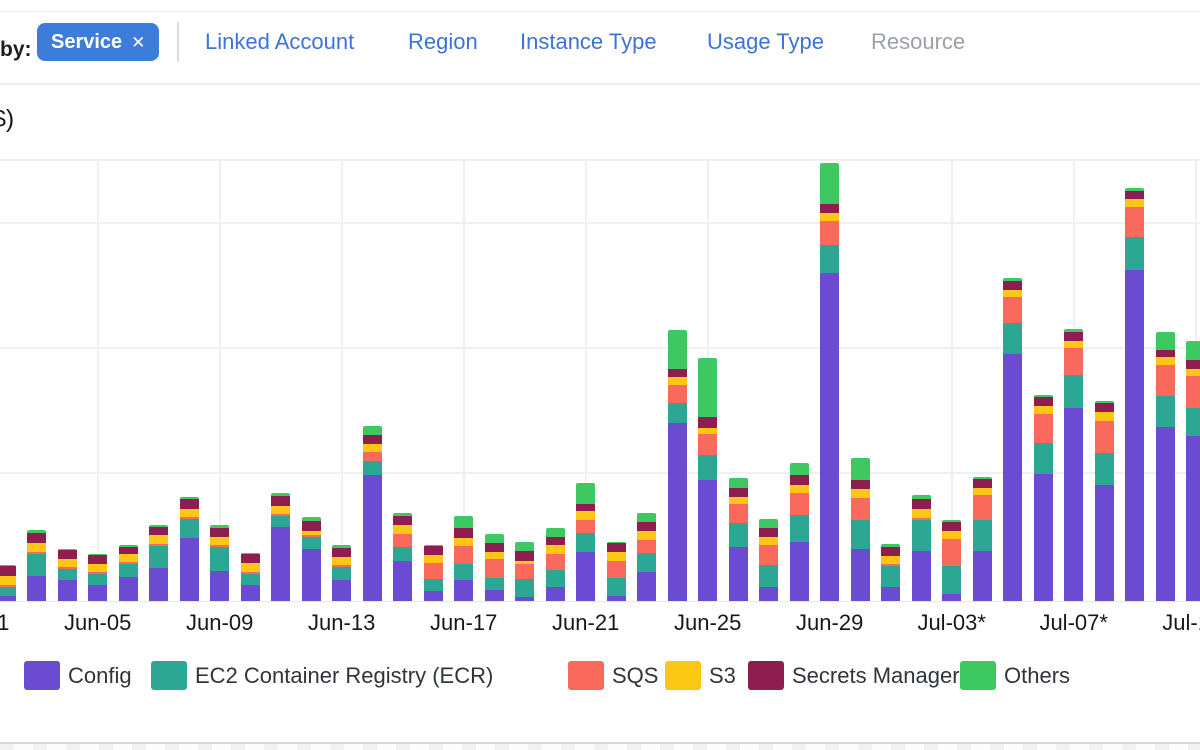 The image size is (1200, 750). I want to click on groupby-link-instance-type: Instance Type, so click(588, 41).